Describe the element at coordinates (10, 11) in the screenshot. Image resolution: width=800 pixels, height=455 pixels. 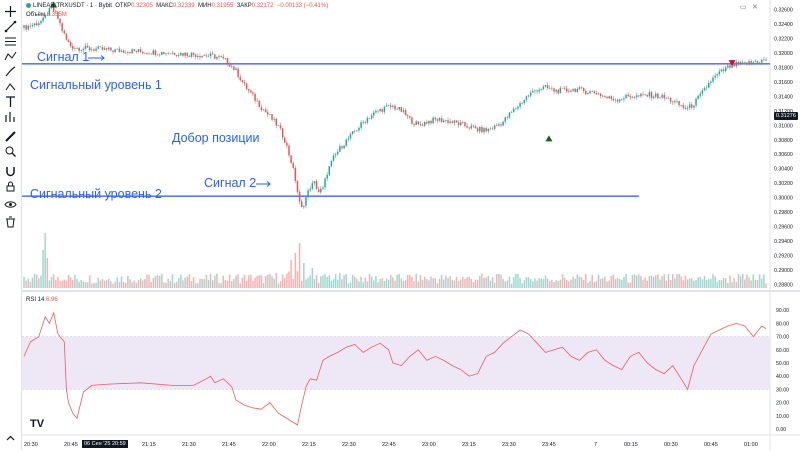
I see `crosshair-icon` at that location.